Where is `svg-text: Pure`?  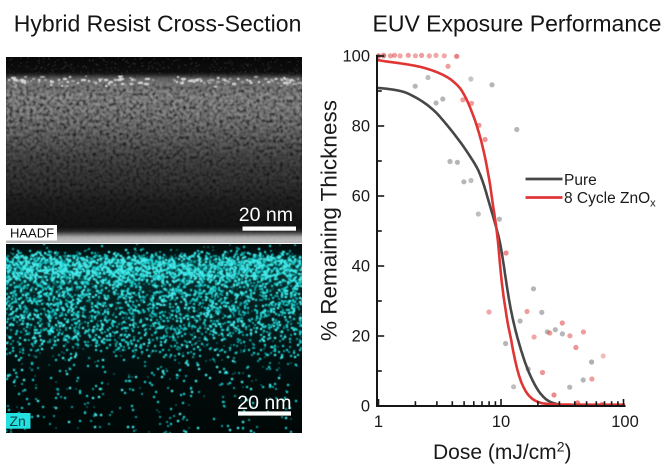 svg-text: Pure is located at coordinates (580, 180).